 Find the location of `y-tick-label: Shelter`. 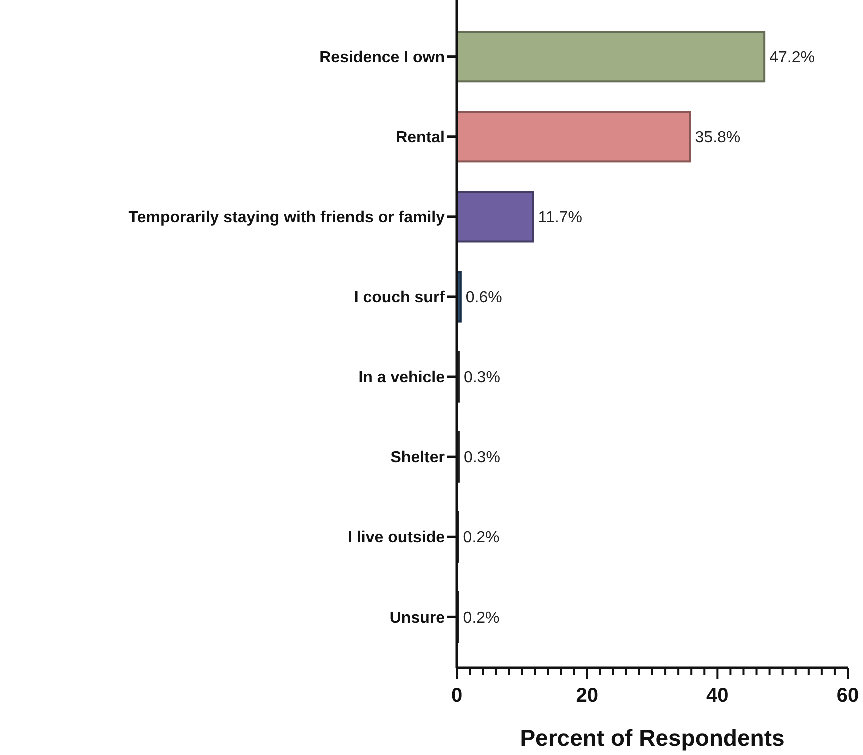

y-tick-label: Shelter is located at coordinates (417, 458).